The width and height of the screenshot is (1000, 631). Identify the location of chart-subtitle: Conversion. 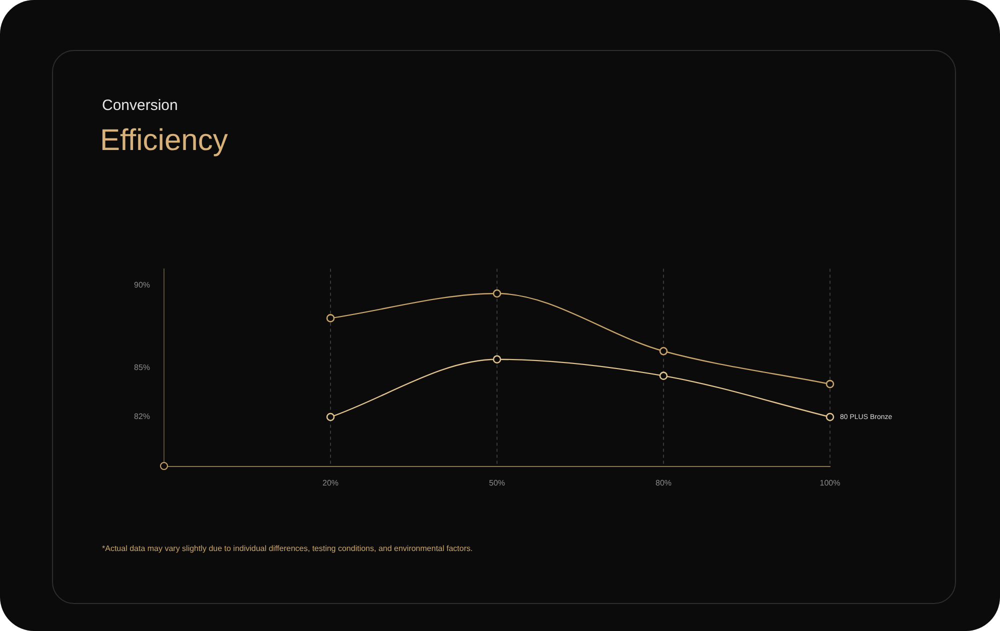
(140, 105).